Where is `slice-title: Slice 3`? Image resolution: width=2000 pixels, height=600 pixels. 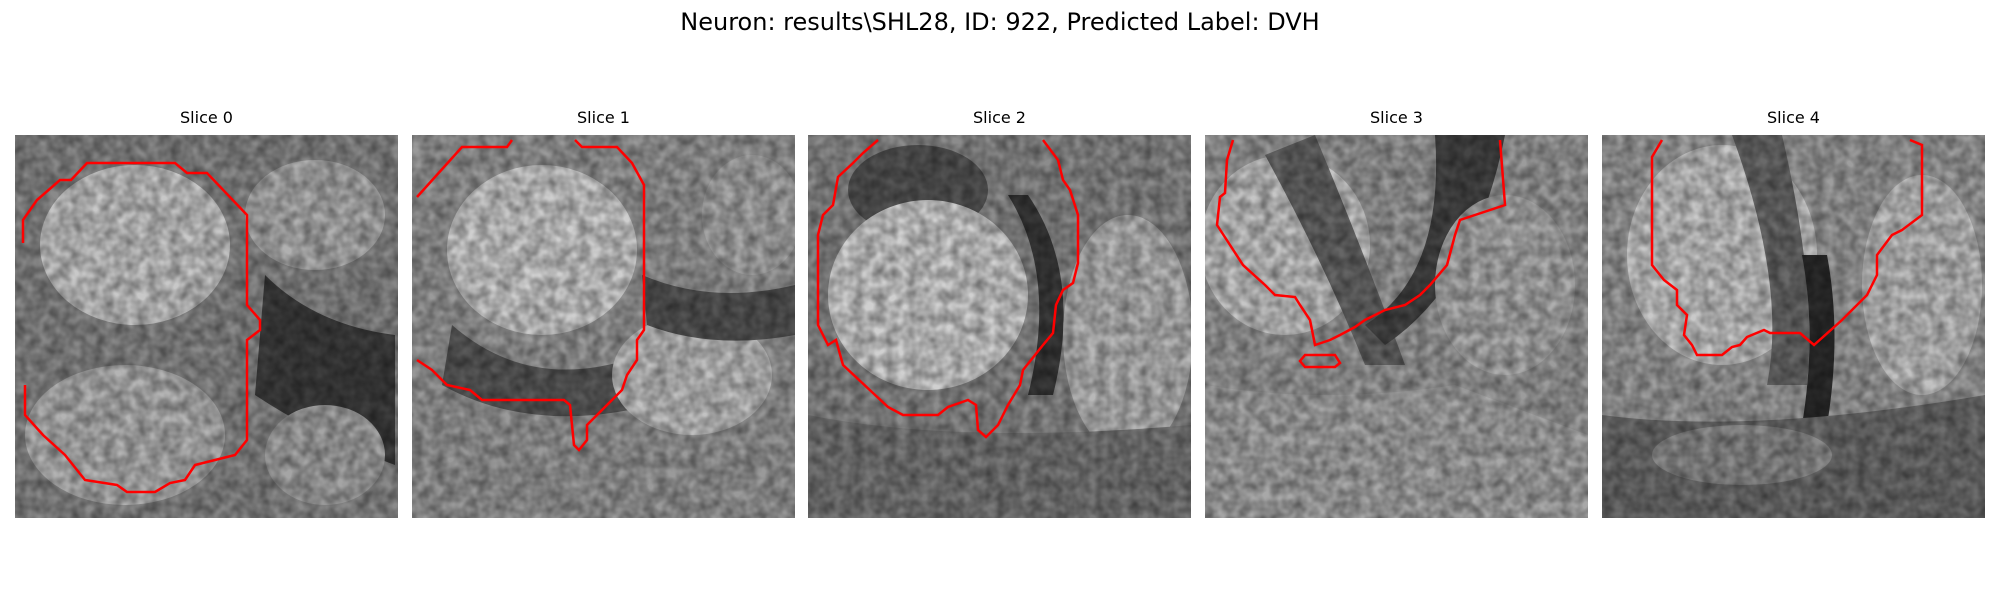 slice-title: Slice 3 is located at coordinates (1396, 117).